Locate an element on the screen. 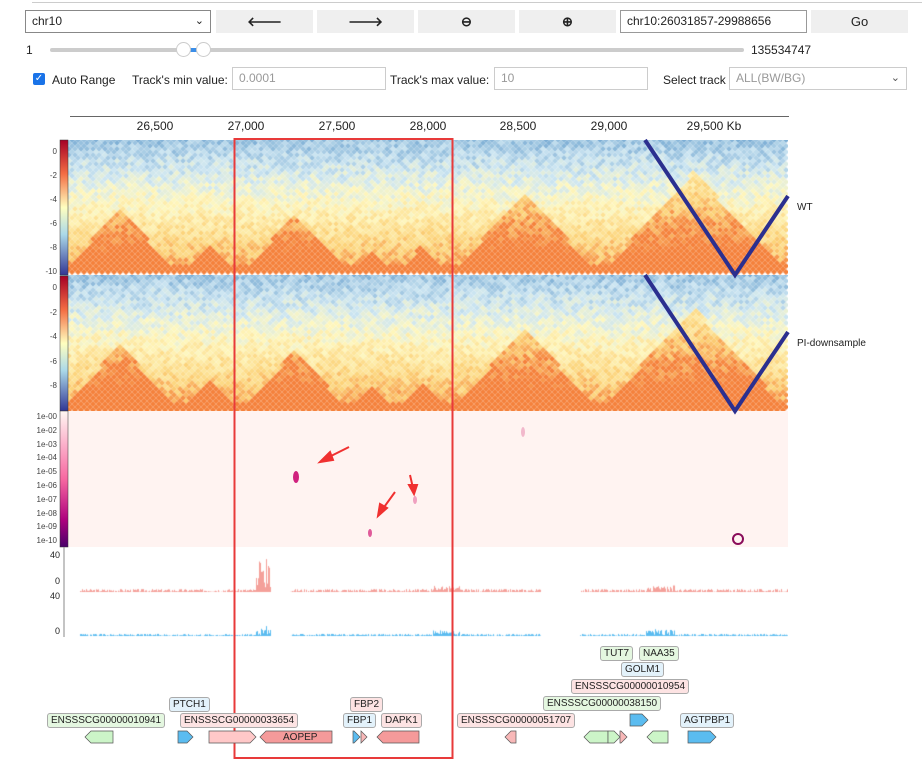  gene-shapes is located at coordinates (400, 728).